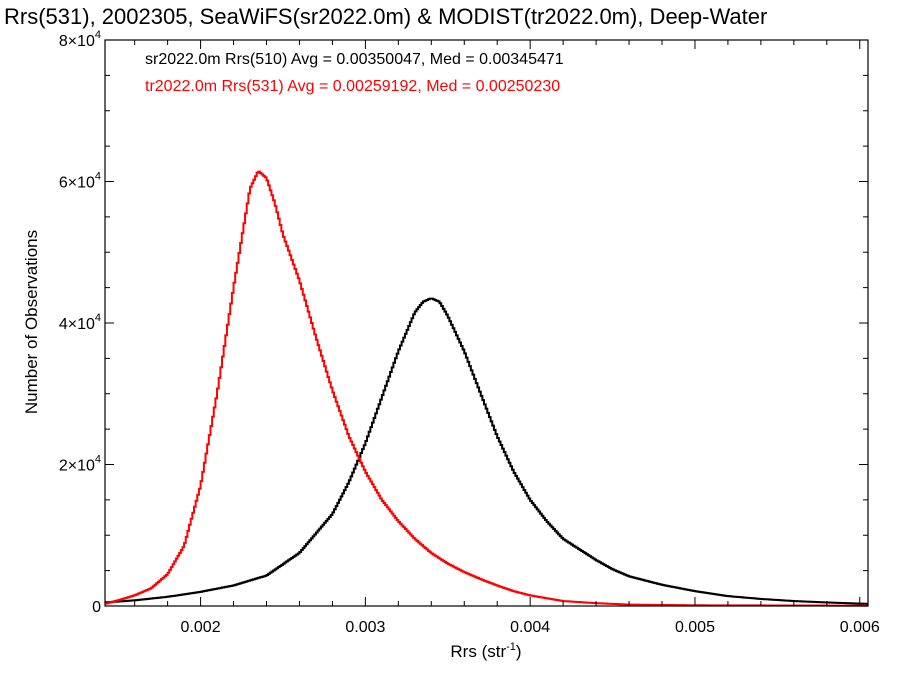  I want to click on y-tick-label: 2×10⁴, so click(80, 464).